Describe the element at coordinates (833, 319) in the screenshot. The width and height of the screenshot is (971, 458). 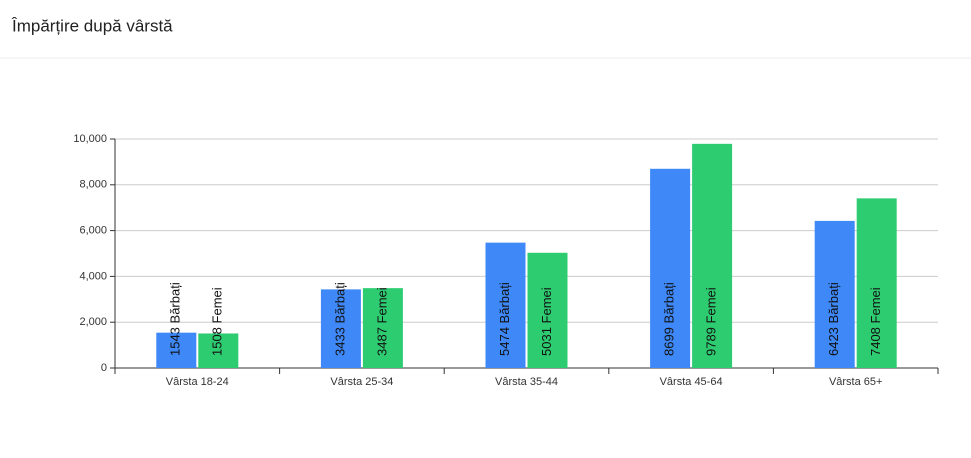
I see `value-label: 6423 Bărbați` at that location.